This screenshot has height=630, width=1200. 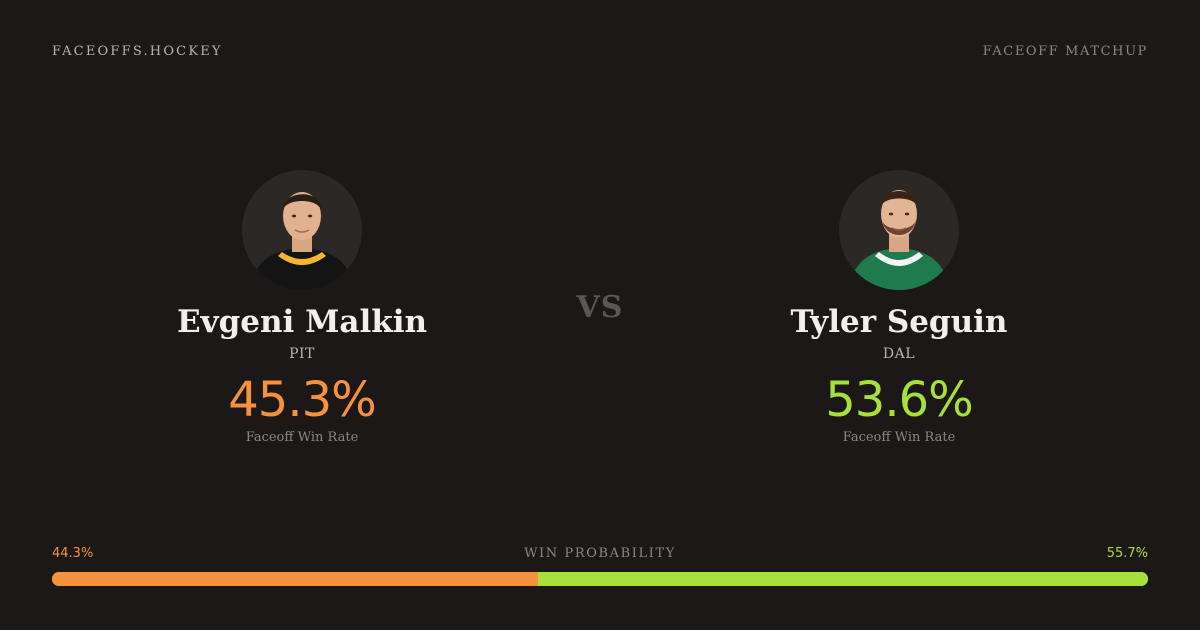 What do you see at coordinates (600, 553) in the screenshot?
I see `win-probability-title: WIN PROBABILITY` at bounding box center [600, 553].